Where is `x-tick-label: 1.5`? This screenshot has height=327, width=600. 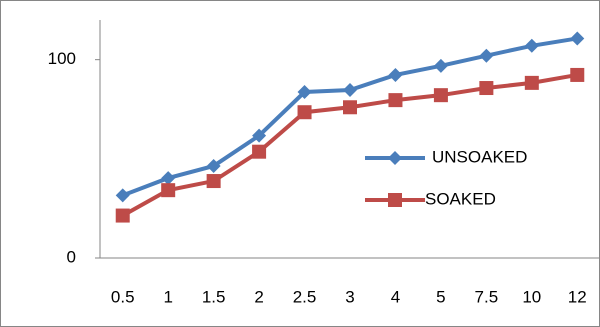 x-tick-label: 1.5 is located at coordinates (214, 296).